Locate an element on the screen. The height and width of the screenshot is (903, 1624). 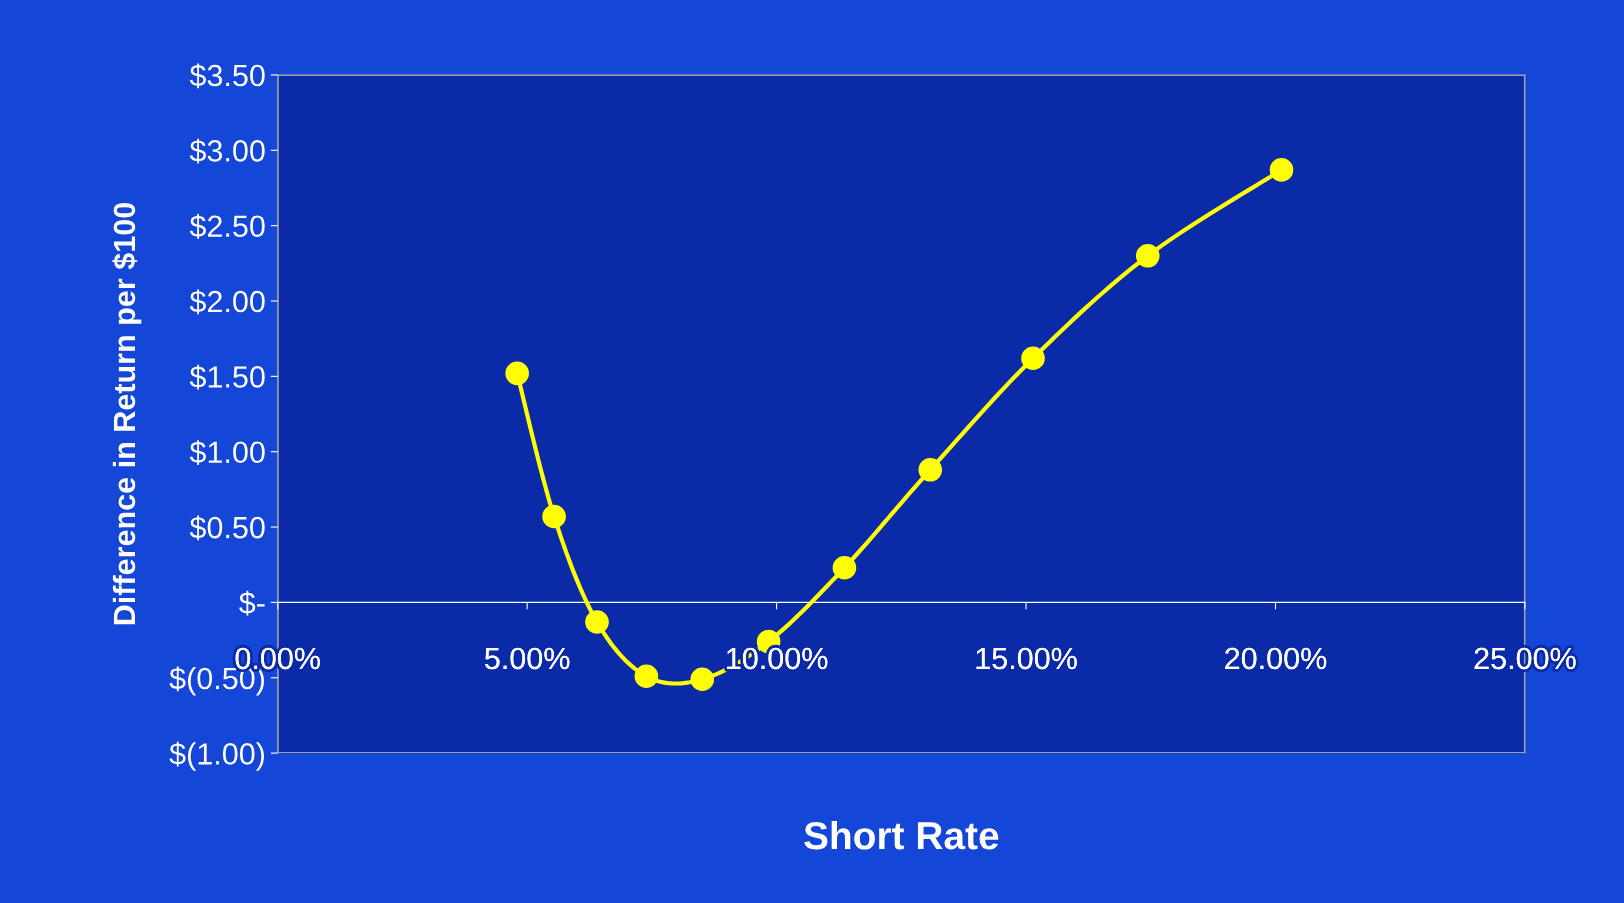
y-tick-label: $1.50 is located at coordinates (227, 377).